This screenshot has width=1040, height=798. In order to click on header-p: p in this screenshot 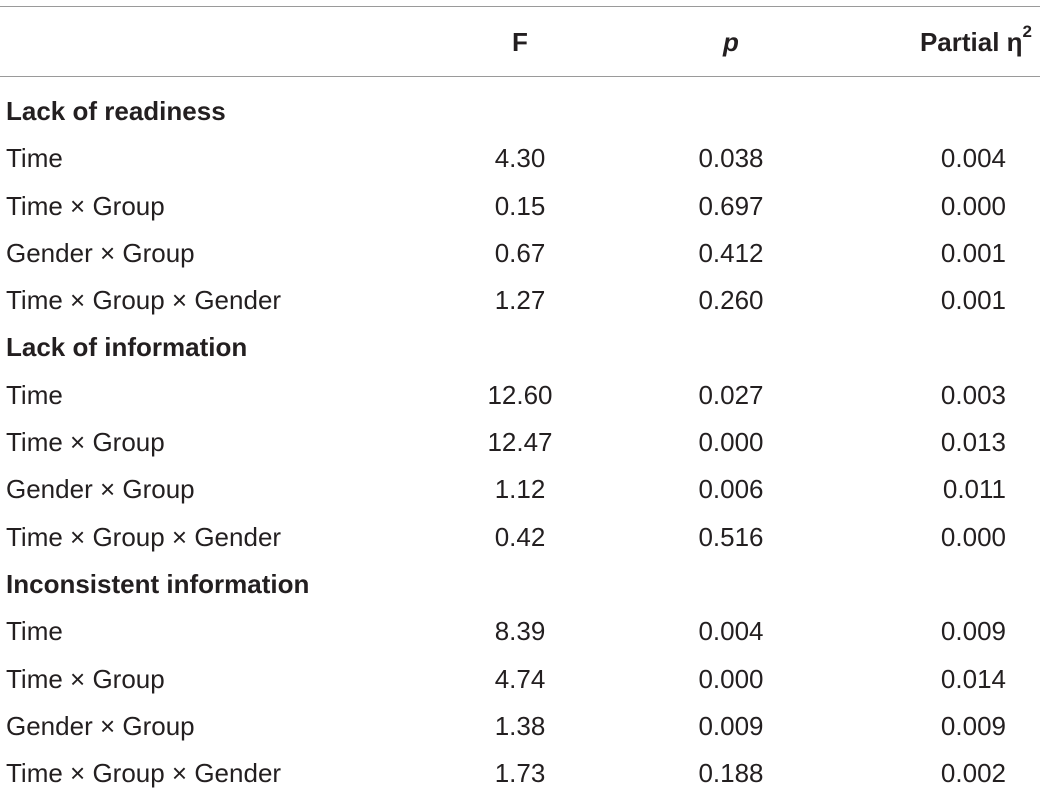, I will do `click(731, 42)`.